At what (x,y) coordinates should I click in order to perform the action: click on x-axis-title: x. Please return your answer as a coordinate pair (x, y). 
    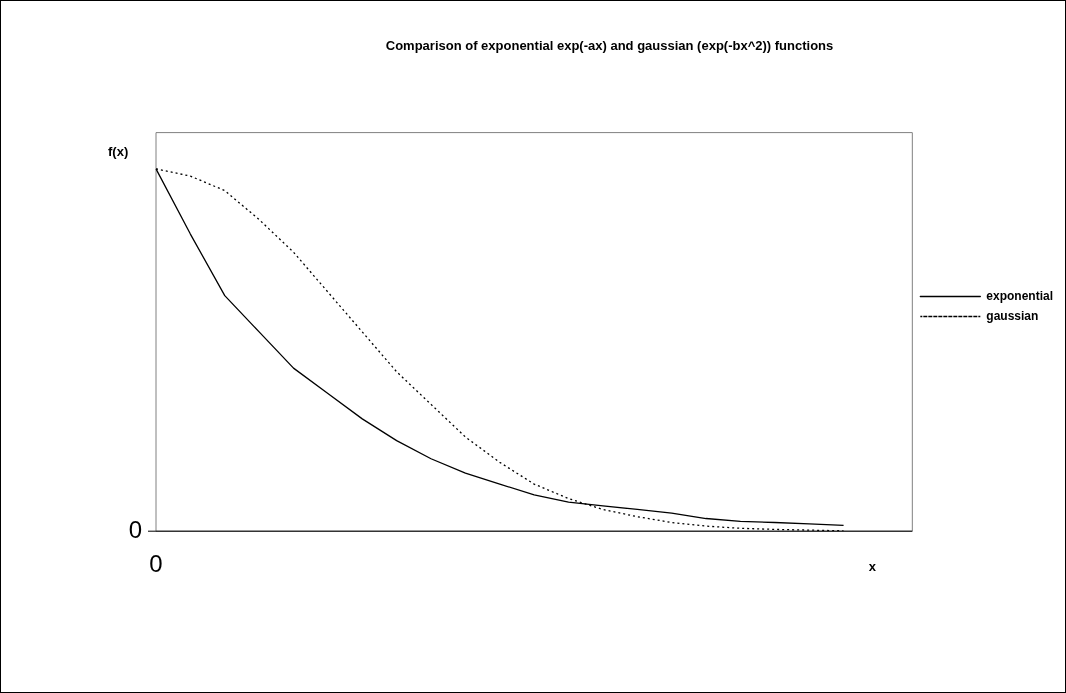
    Looking at the image, I should click on (872, 566).